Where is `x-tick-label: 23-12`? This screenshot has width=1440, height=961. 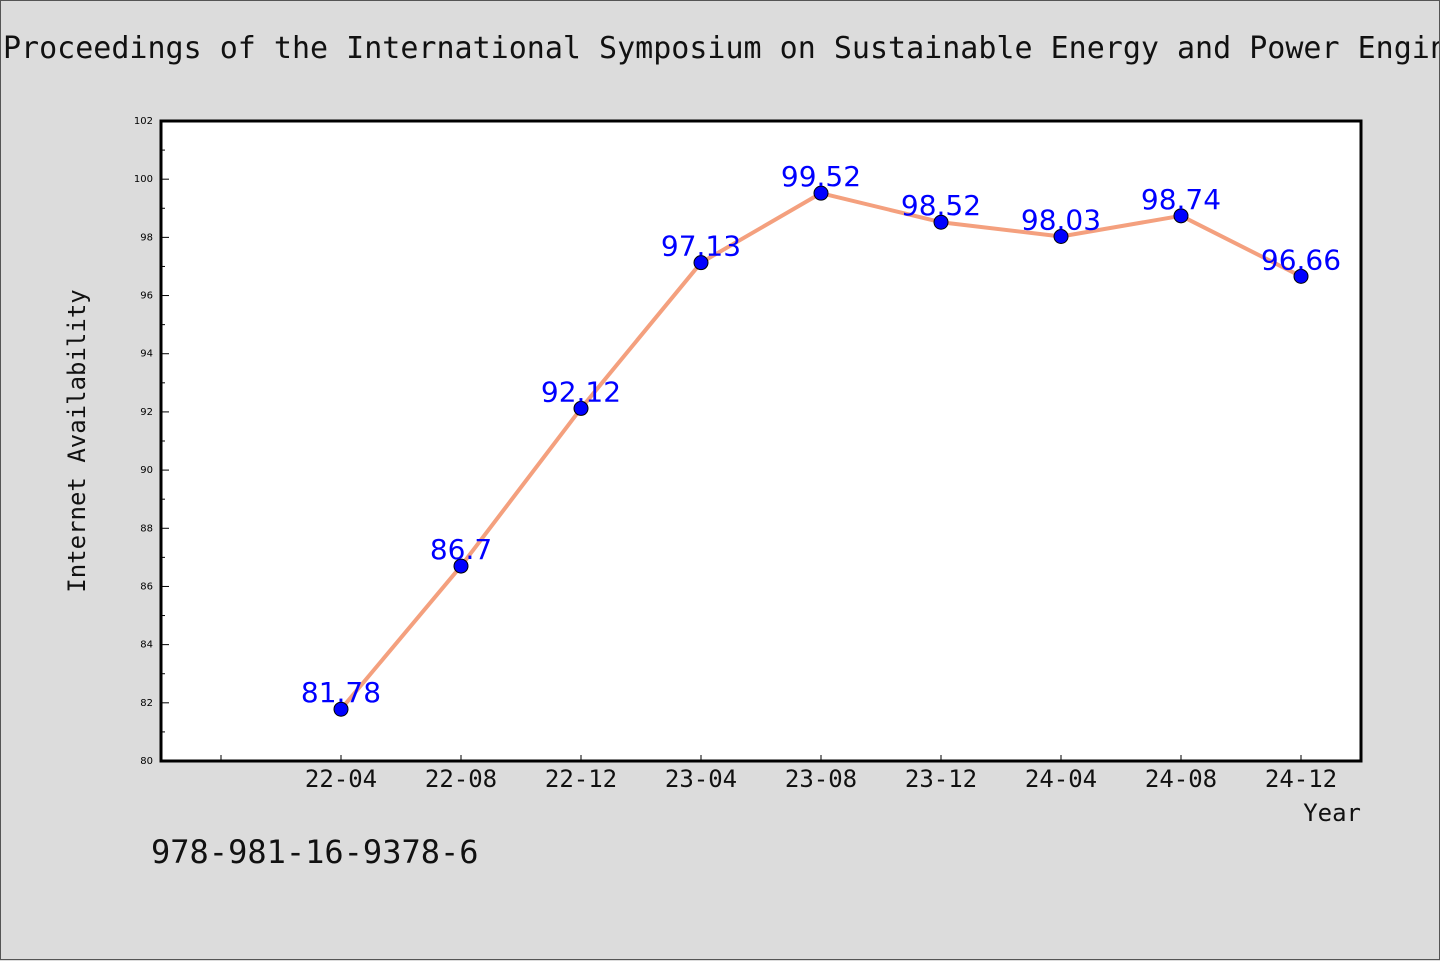 x-tick-label: 23-12 is located at coordinates (941, 779).